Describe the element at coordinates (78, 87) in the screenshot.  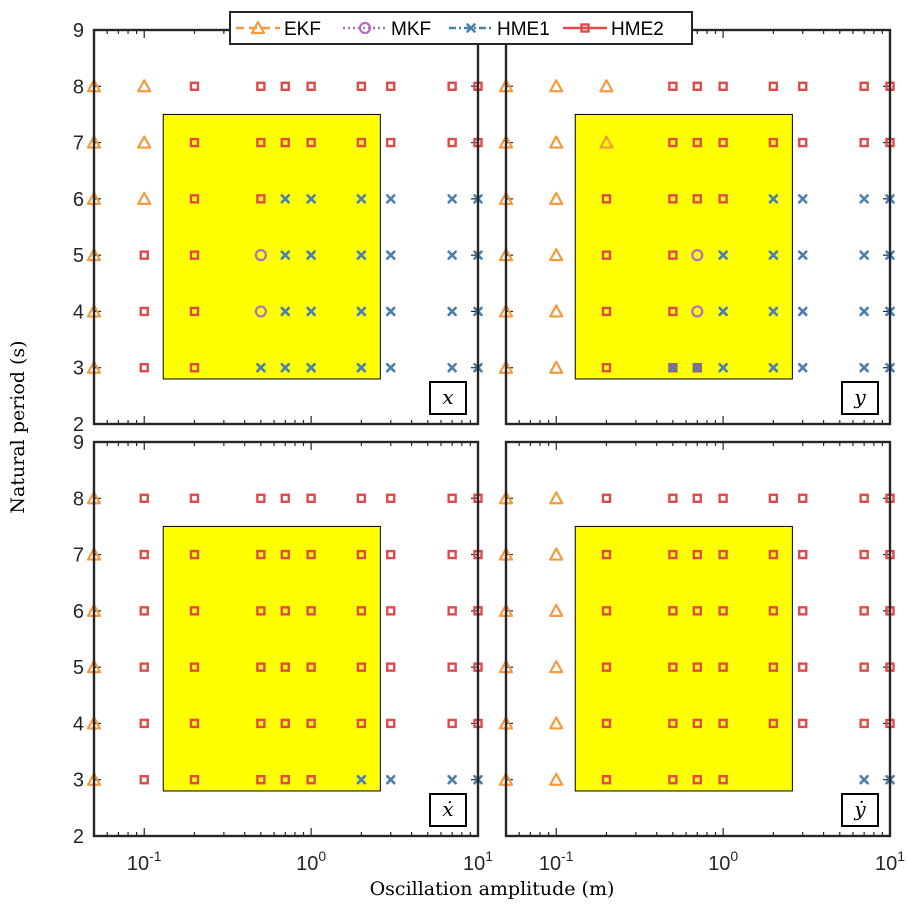
I see `y-tick-label: 8` at that location.